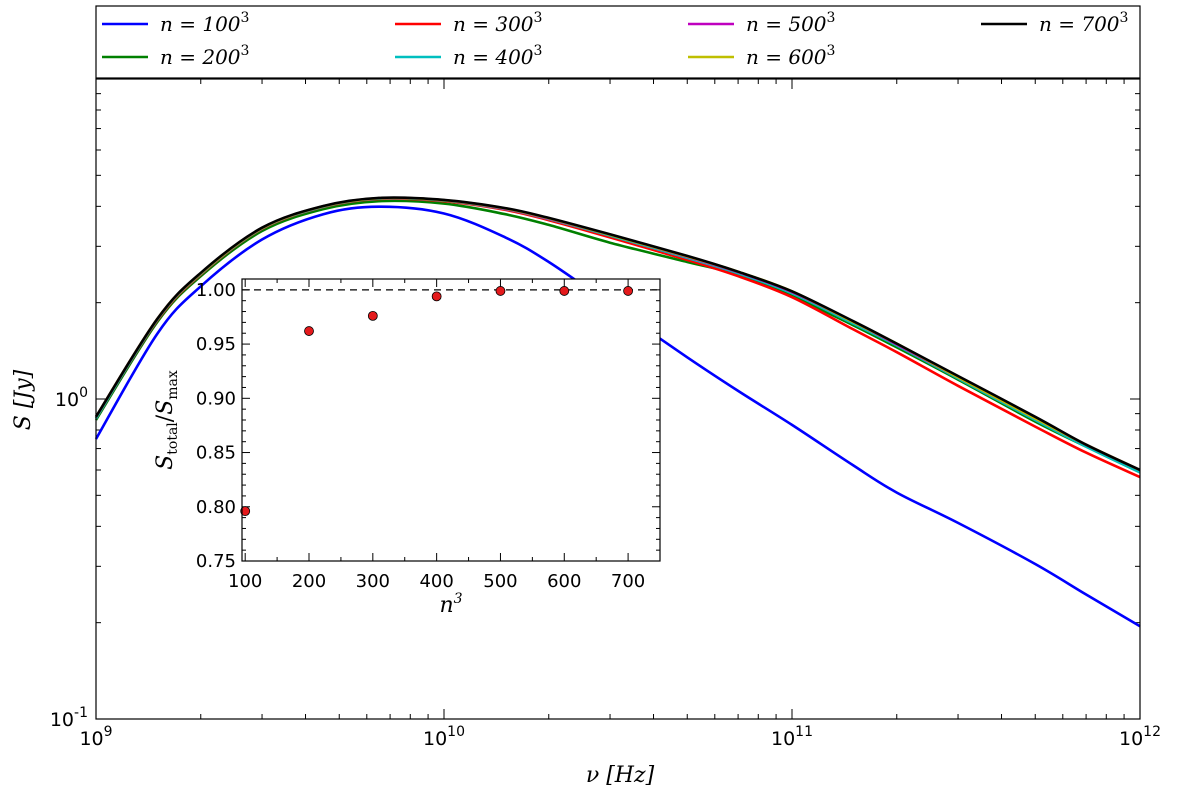  What do you see at coordinates (95, 737) in the screenshot?
I see `x-tick-label: 109` at bounding box center [95, 737].